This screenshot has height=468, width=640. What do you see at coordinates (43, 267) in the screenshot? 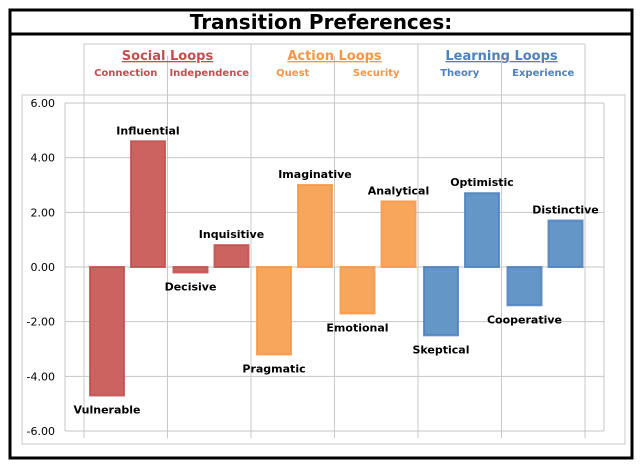
I see `y-tick-label: 0.00` at bounding box center [43, 267].